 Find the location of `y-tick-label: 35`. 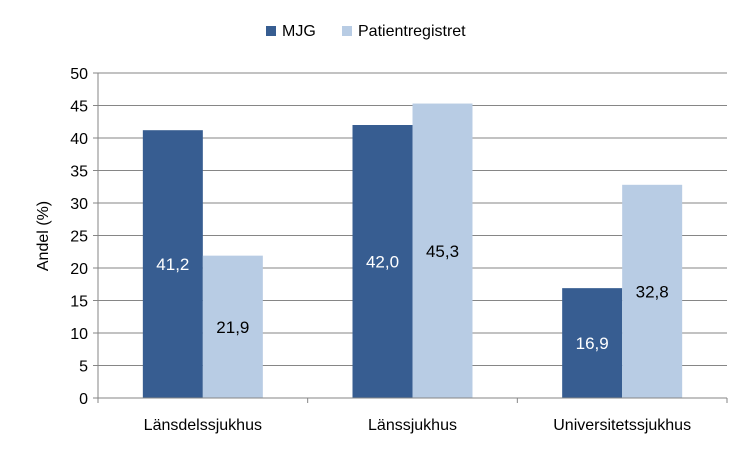

y-tick-label: 35 is located at coordinates (79, 172).